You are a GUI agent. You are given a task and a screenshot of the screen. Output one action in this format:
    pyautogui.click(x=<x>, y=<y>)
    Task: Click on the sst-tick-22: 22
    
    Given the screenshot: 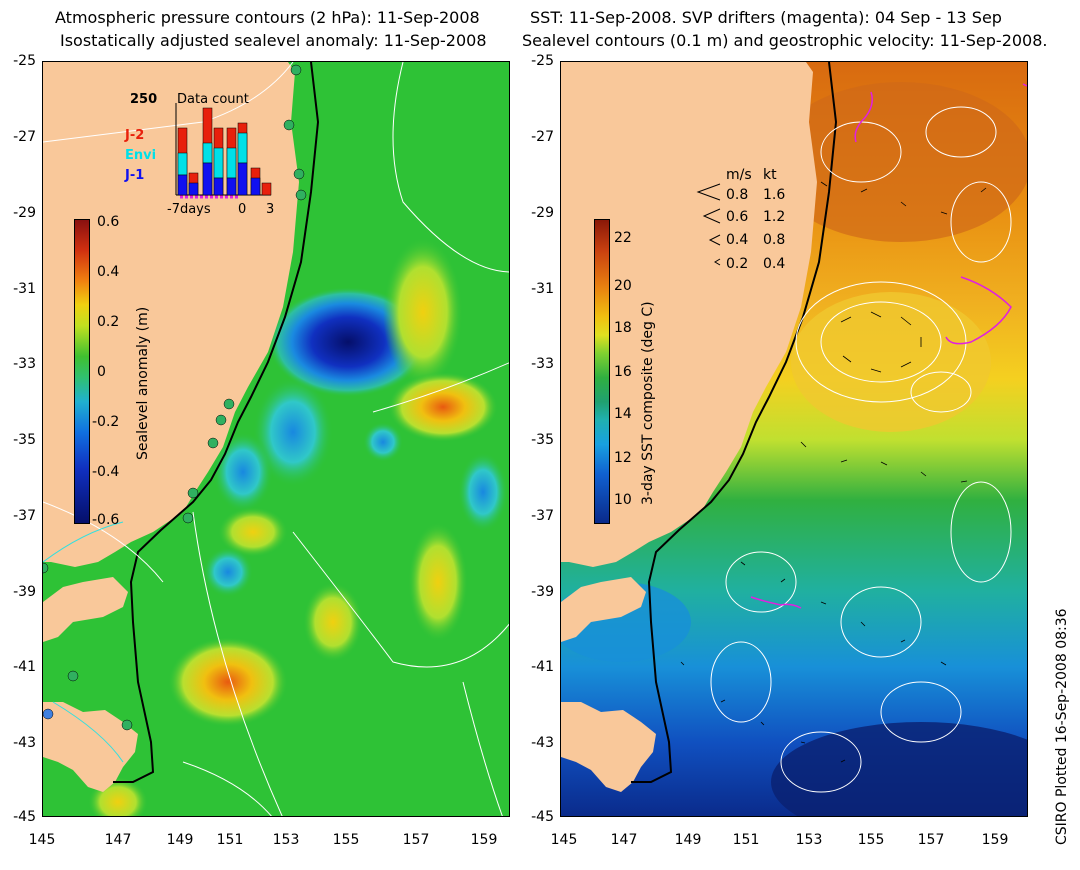 What is the action you would take?
    pyautogui.click(x=623, y=238)
    